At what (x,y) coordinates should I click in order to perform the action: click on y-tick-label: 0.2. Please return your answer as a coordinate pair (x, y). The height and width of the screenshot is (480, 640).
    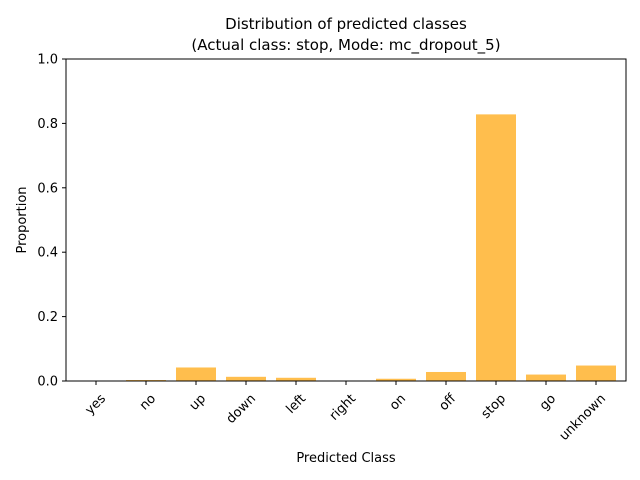
    Looking at the image, I should click on (47, 317).